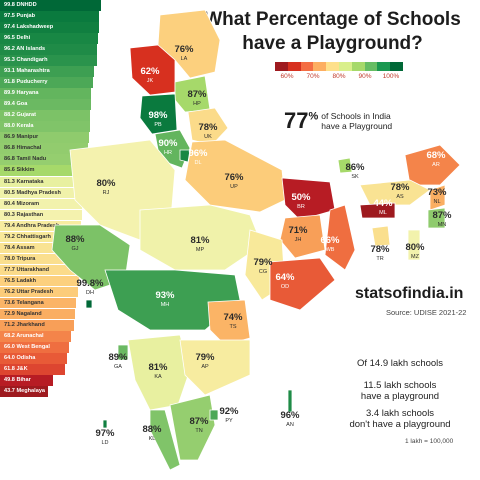  What do you see at coordinates (208, 126) in the screenshot?
I see `region-UK` at bounding box center [208, 126].